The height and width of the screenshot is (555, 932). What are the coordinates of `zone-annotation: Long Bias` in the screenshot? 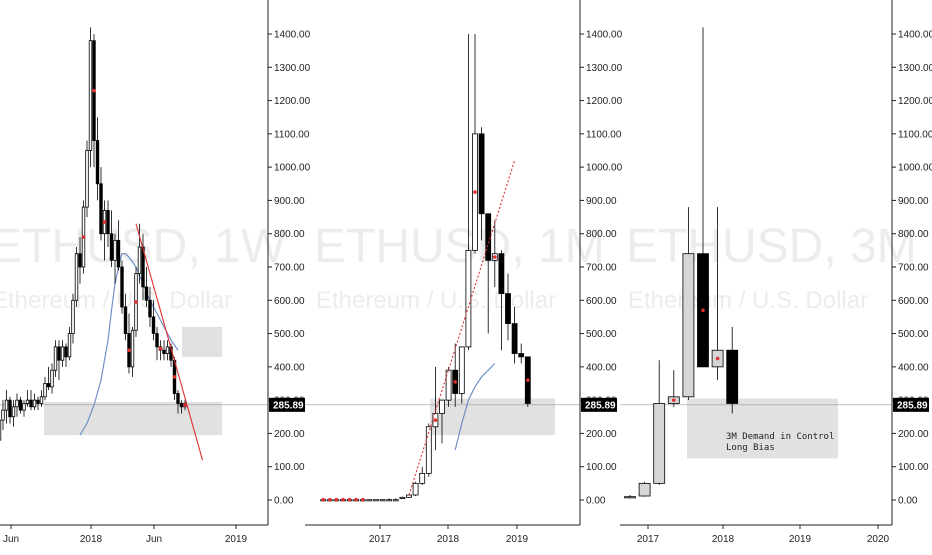 It's located at (750, 448).